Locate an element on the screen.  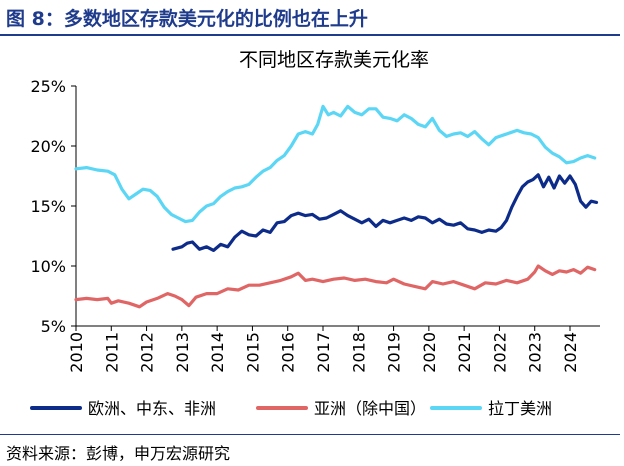
x-tick-label: 2013 is located at coordinates (182, 352).